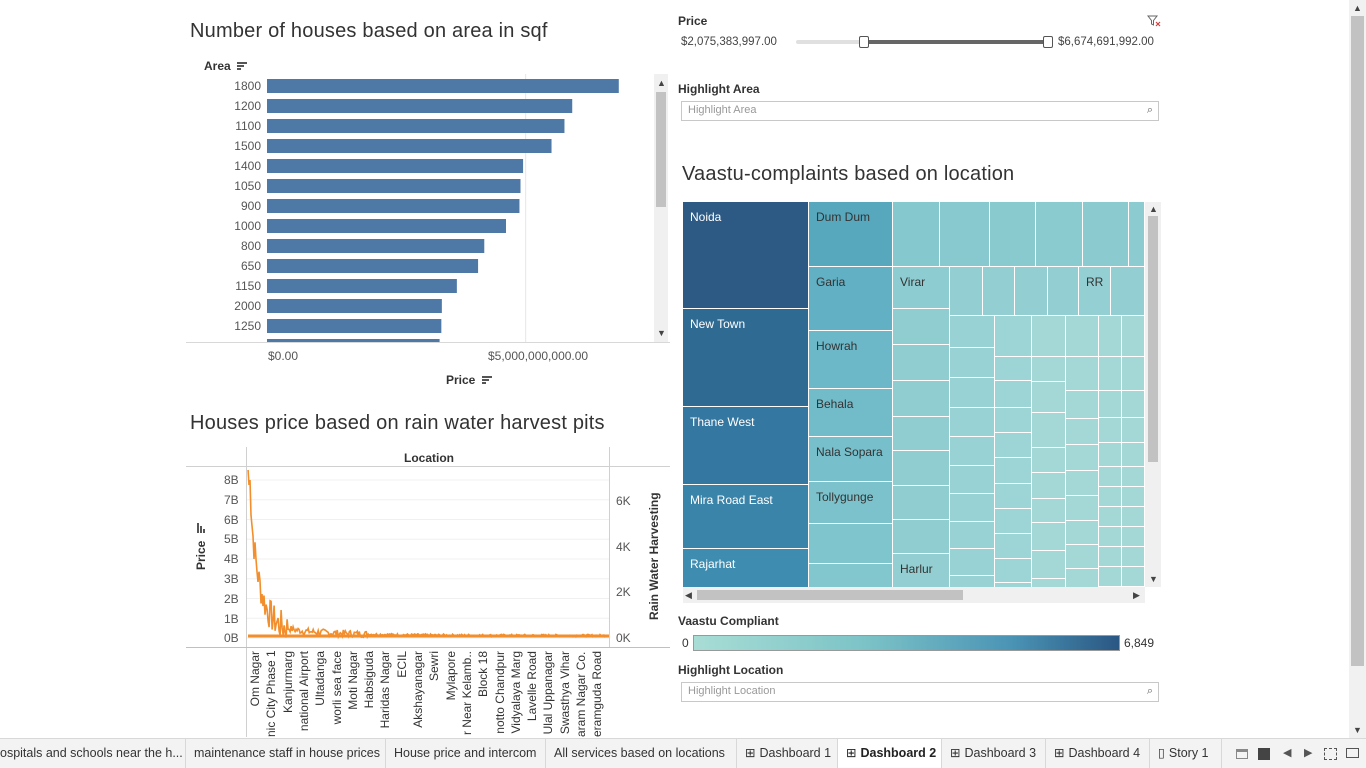  I want to click on treemap-cell-noida: Noida, so click(746, 255).